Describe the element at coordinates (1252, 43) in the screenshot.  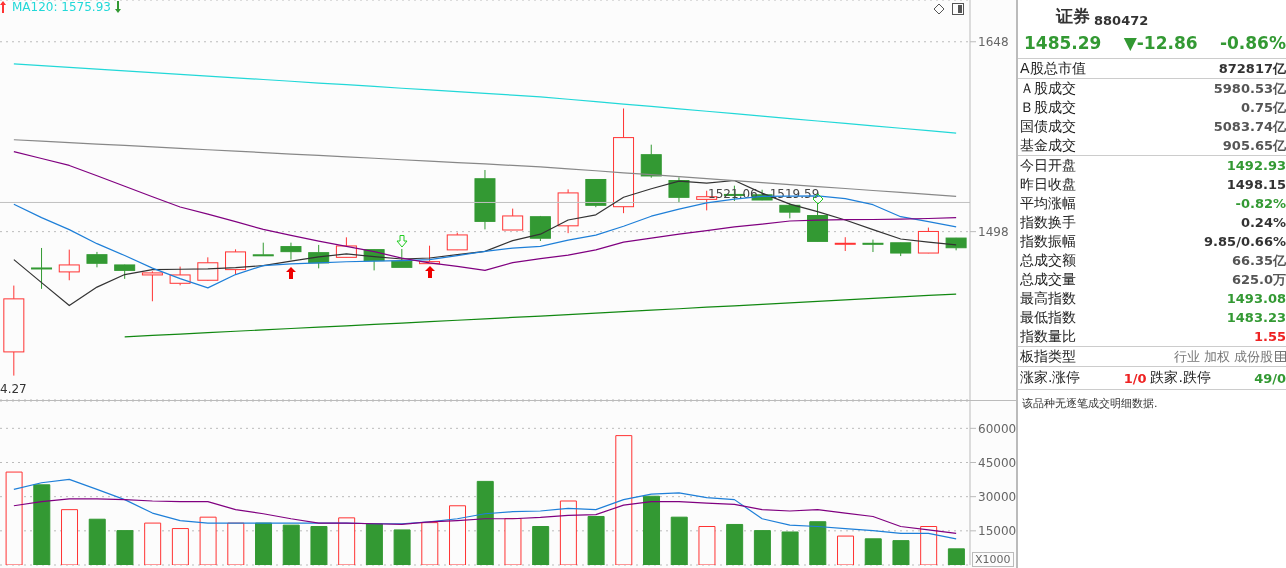
I see `text: -0.86%` at that location.